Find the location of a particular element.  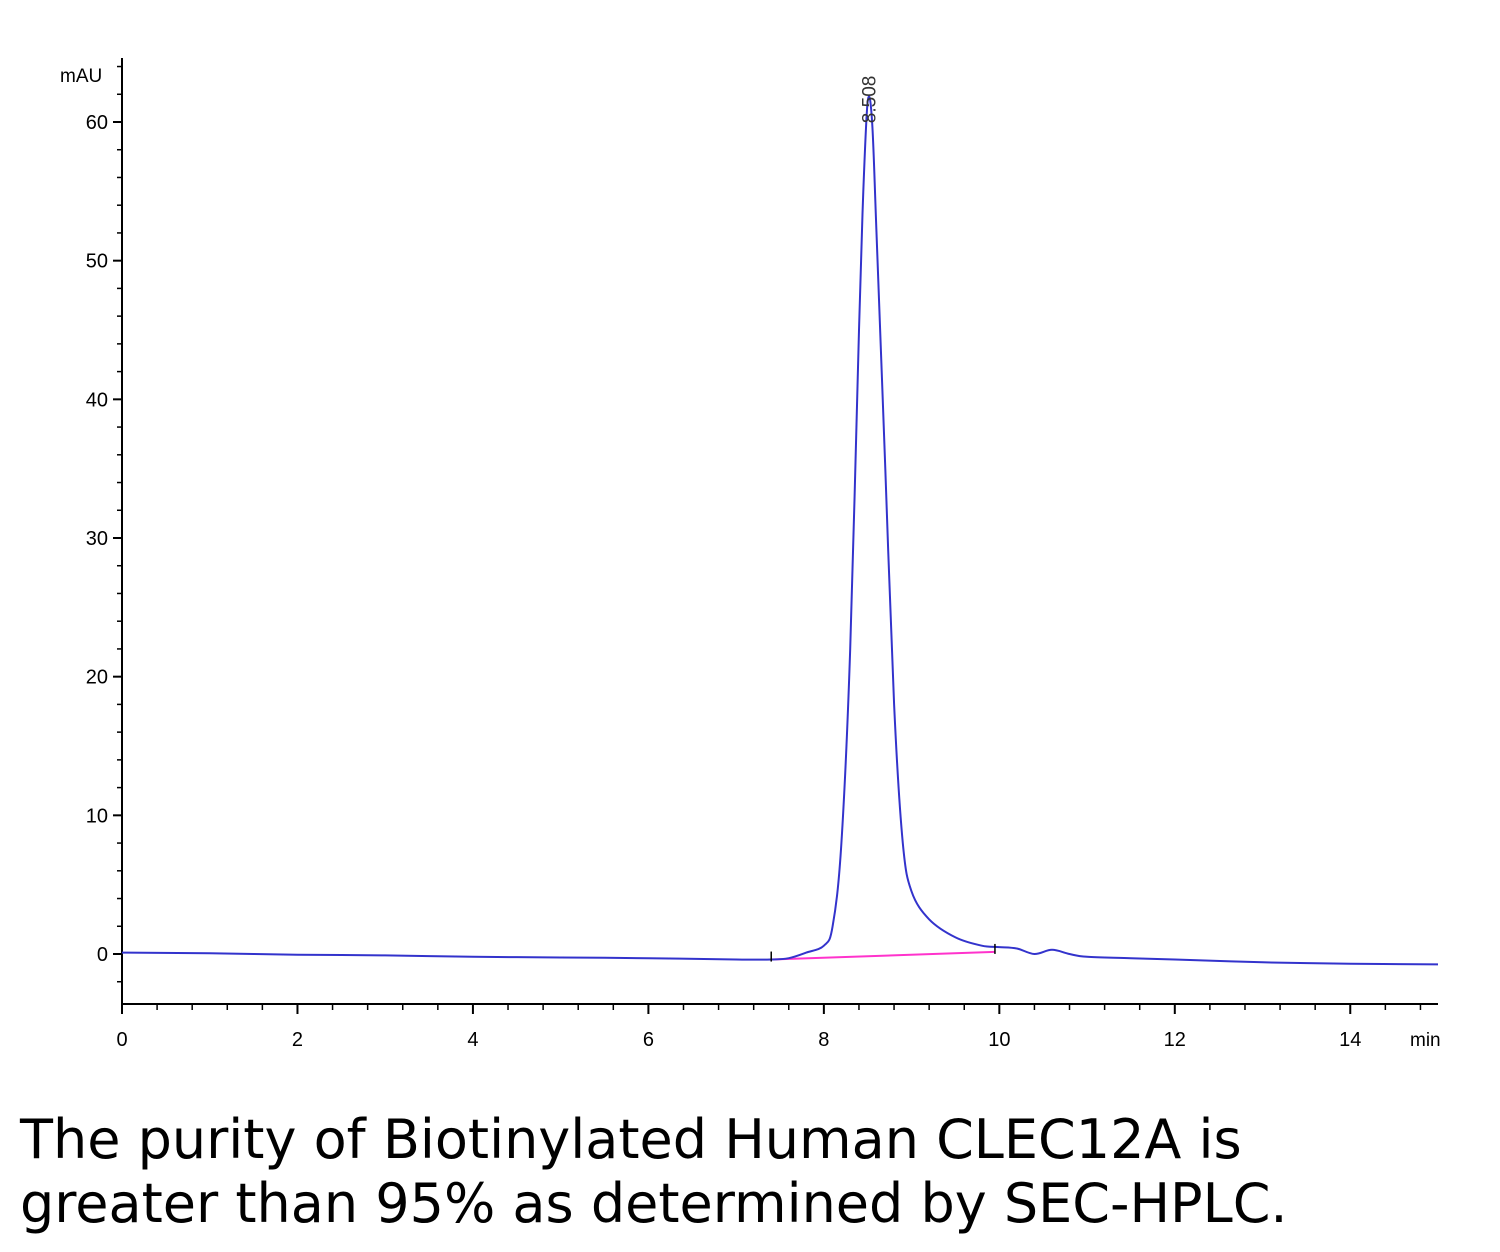

y-tick-label: 30 is located at coordinates (97, 539).